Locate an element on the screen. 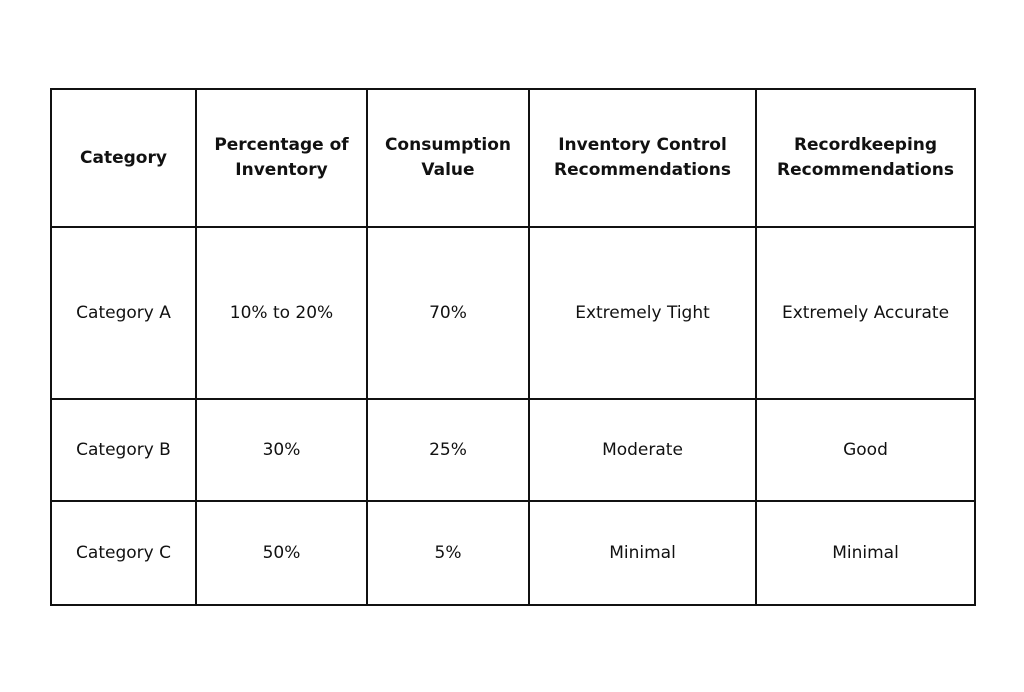  table-row: Category C 50% 5% Minimal Minimal is located at coordinates (513, 553).